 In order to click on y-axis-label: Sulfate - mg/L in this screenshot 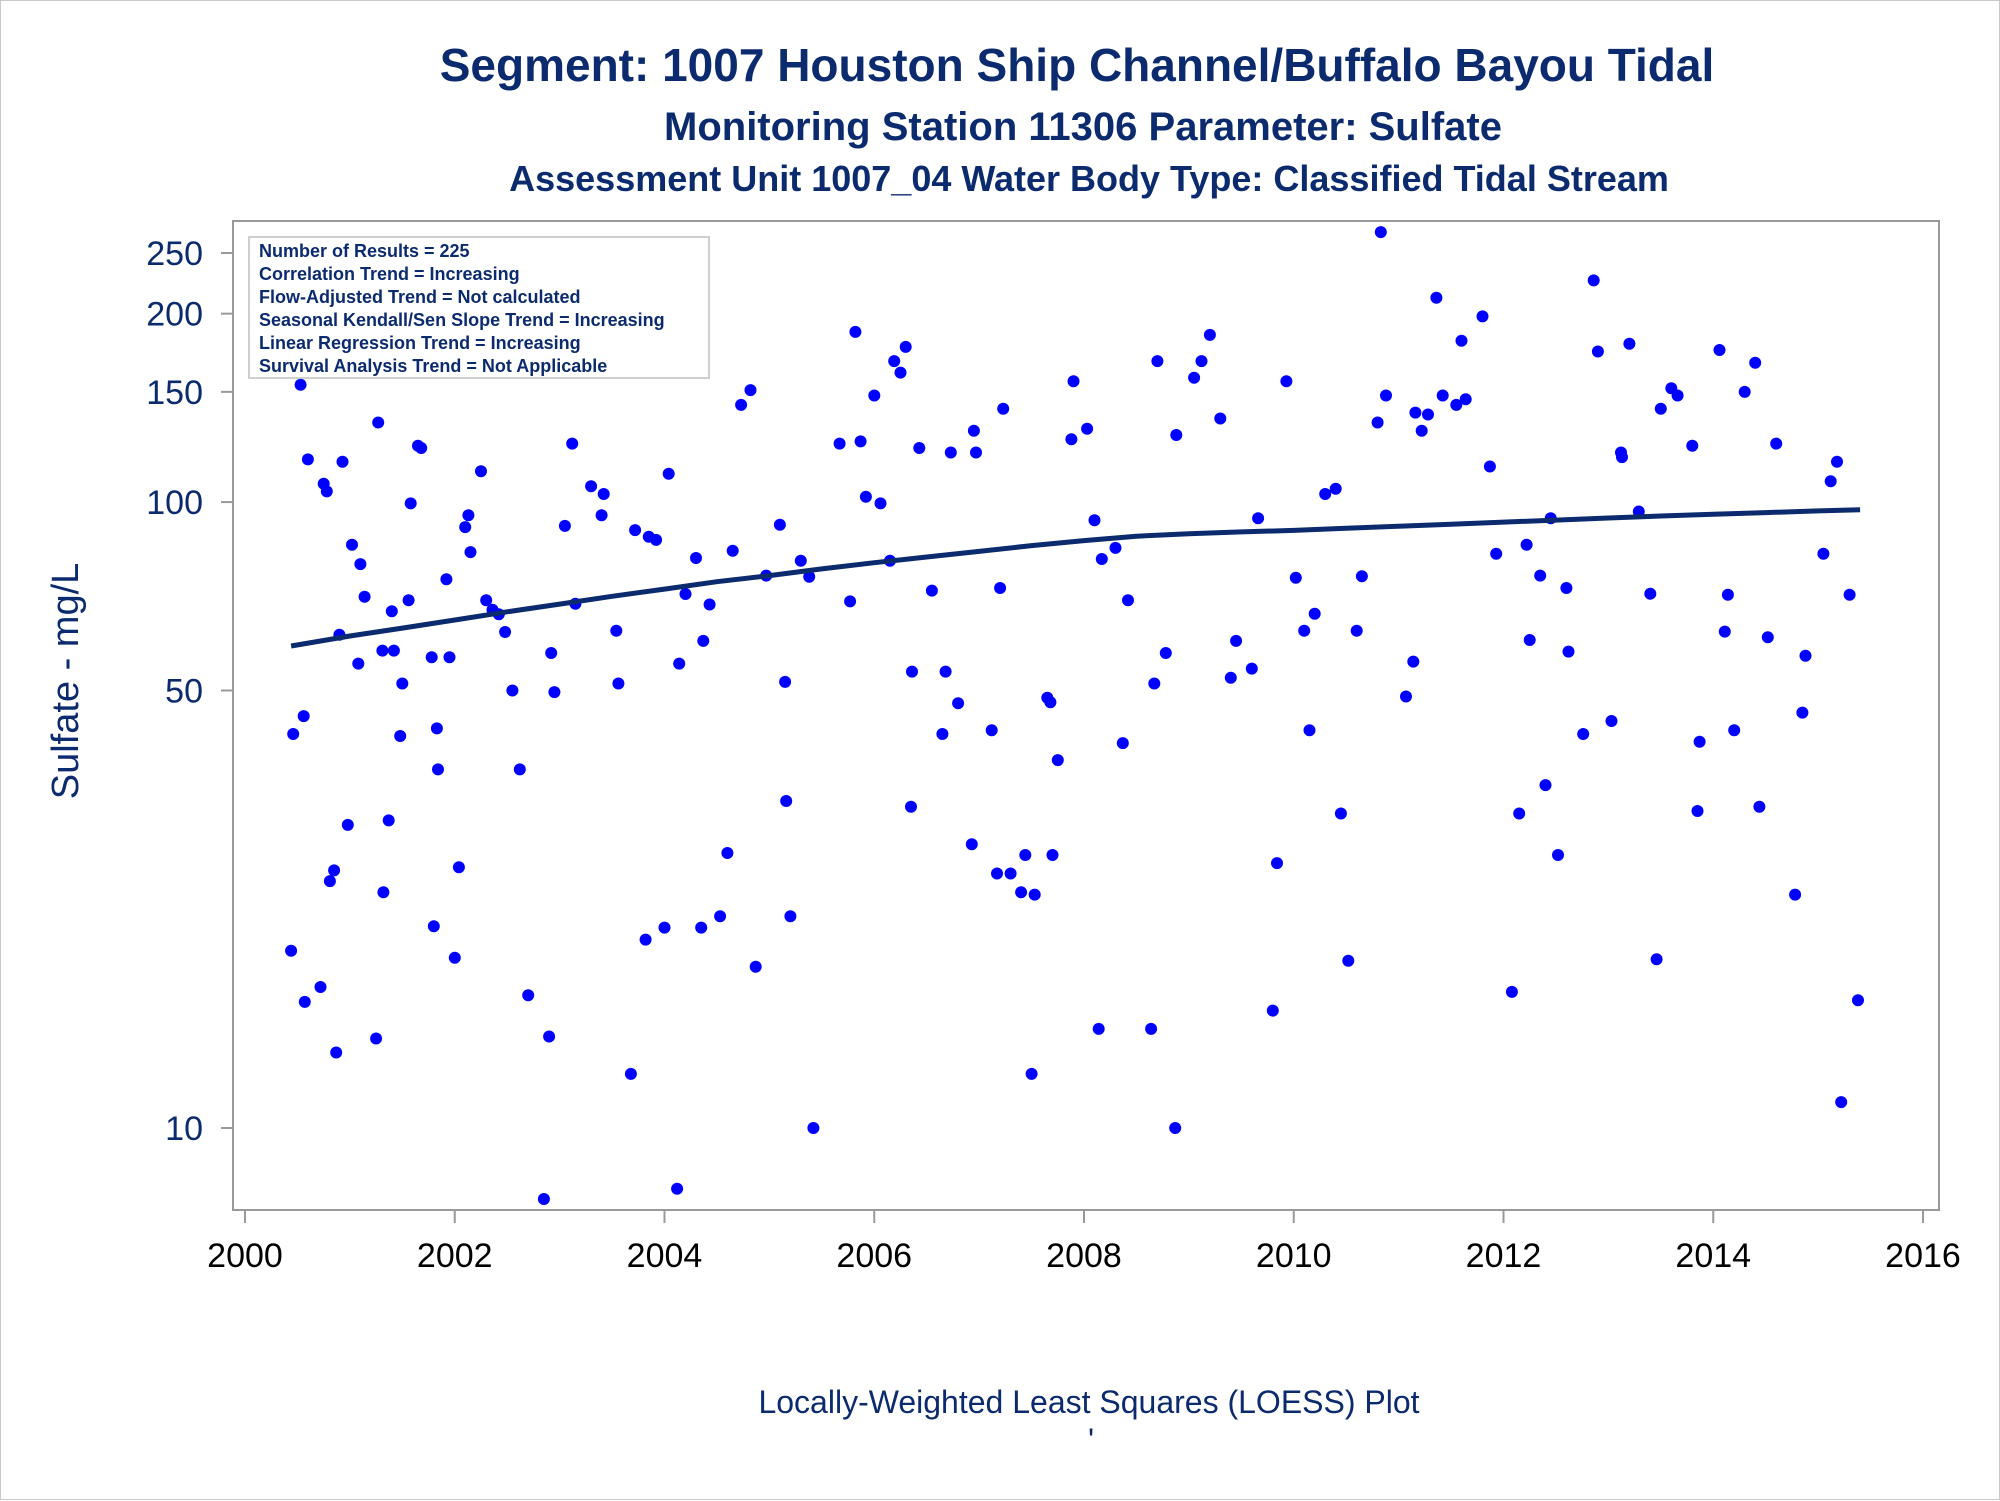, I will do `click(66, 681)`.